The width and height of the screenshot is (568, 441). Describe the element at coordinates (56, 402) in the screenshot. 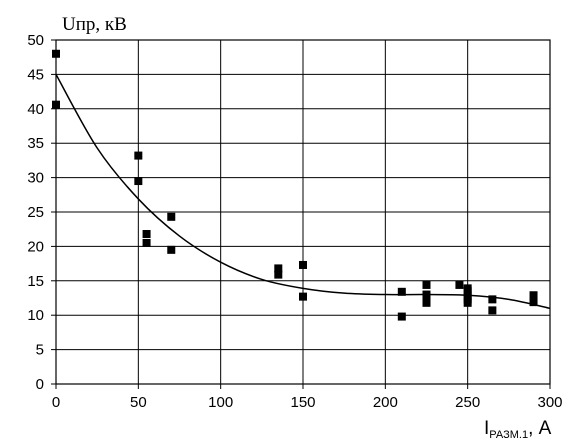

I see `x-tick-label: 0` at that location.